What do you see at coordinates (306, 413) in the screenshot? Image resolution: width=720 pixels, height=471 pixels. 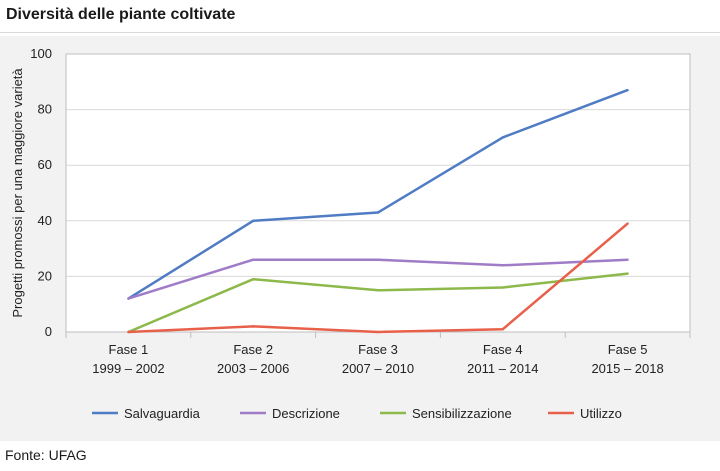 I see `legend-label: Descrizione` at bounding box center [306, 413].